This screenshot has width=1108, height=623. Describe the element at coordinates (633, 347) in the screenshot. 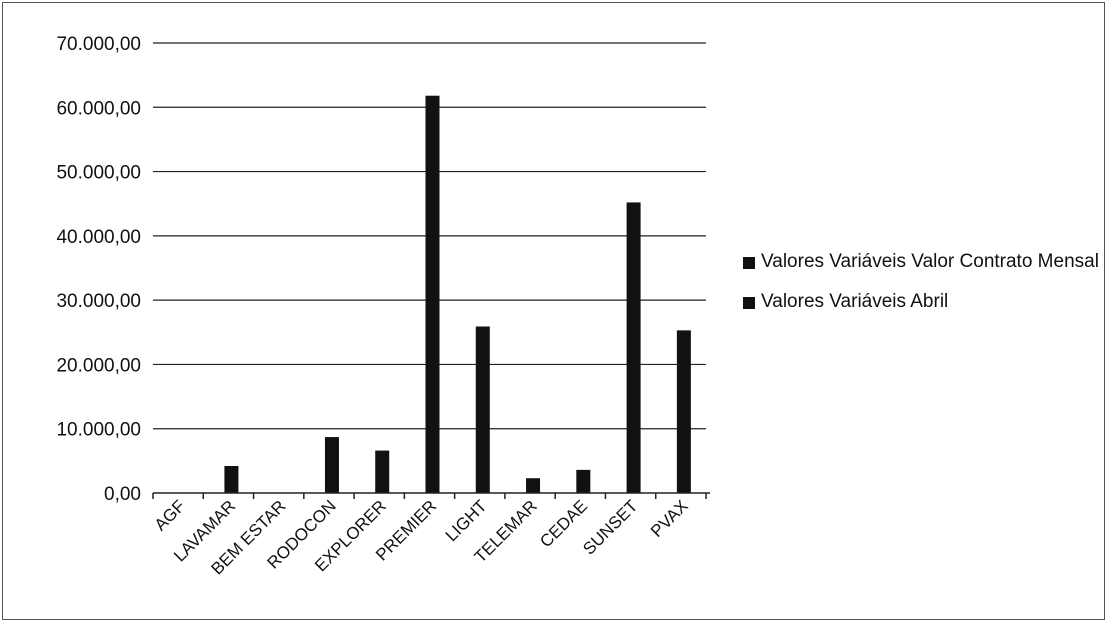

I see `bar-sunset` at that location.